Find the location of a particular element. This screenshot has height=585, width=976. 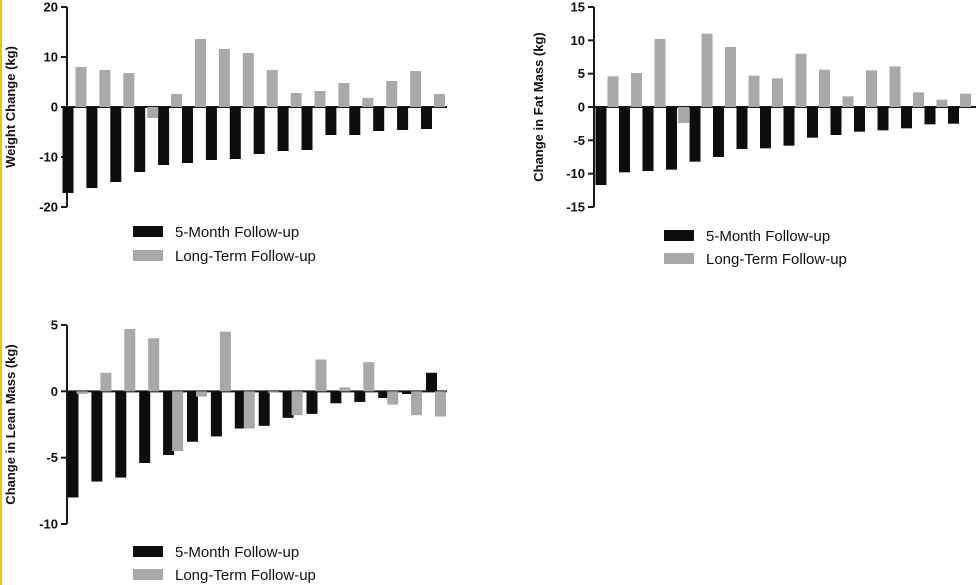

y-tick-label: 20 is located at coordinates (51, 7).